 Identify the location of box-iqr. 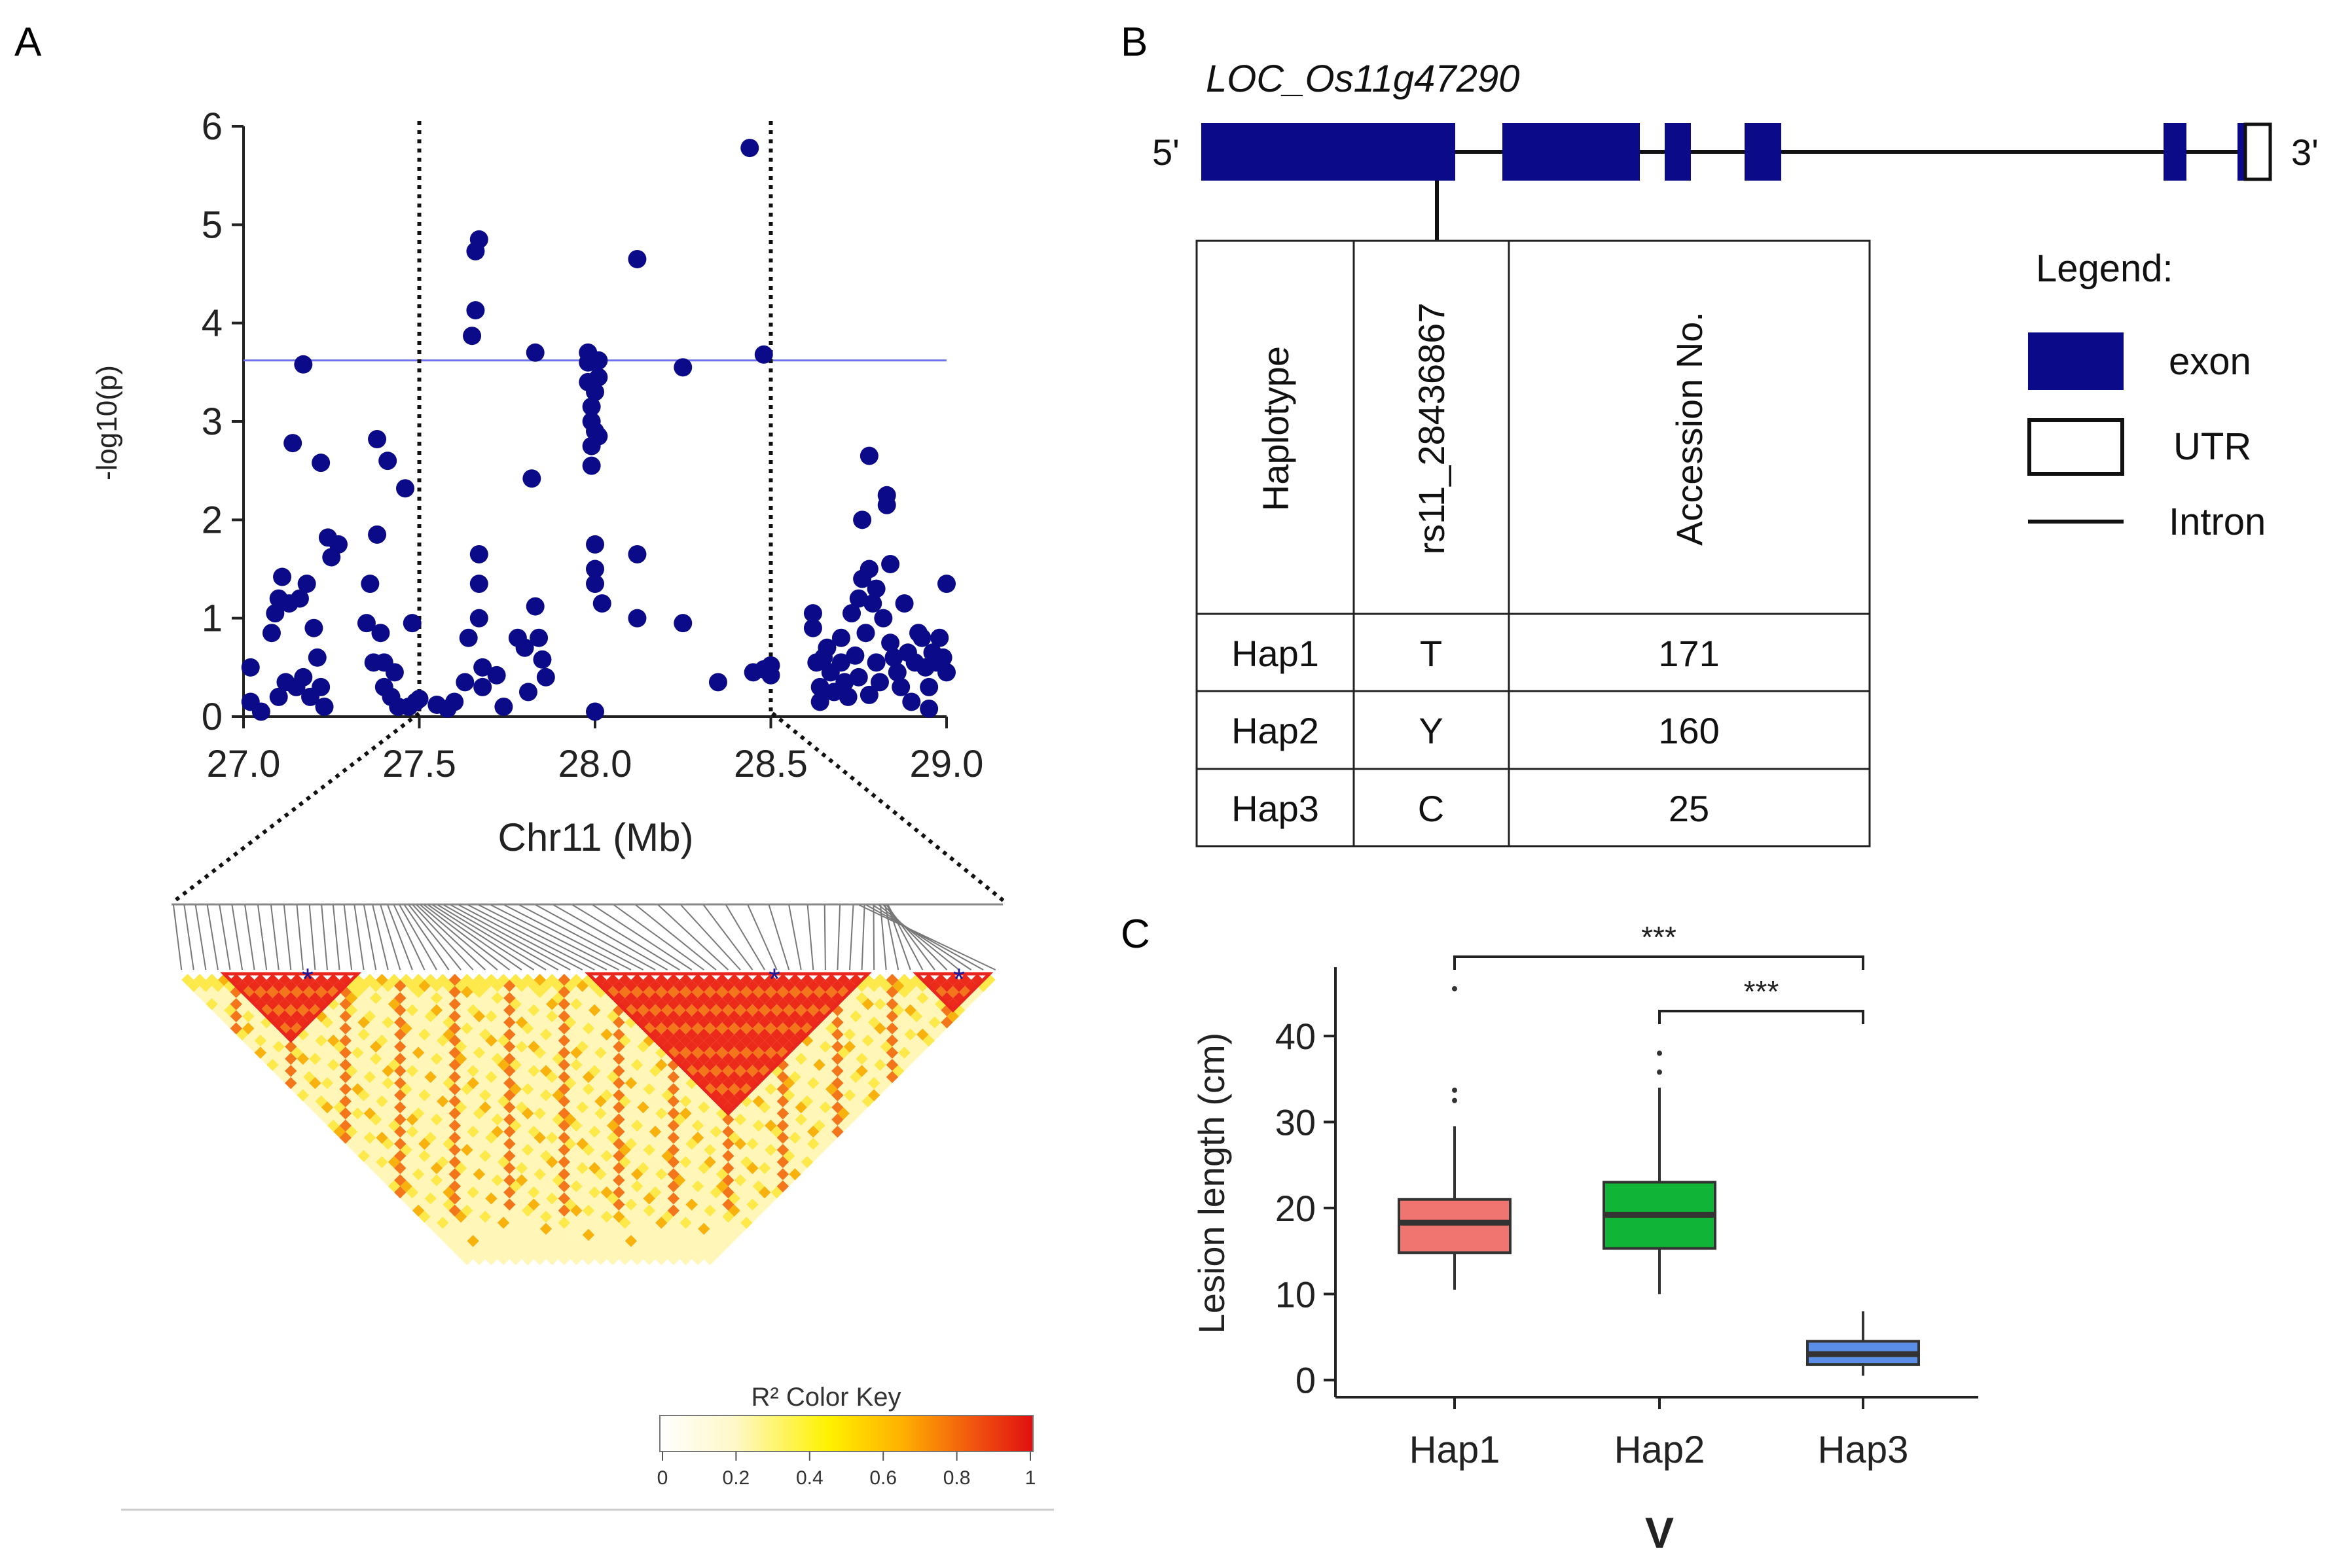
(1455, 1226).